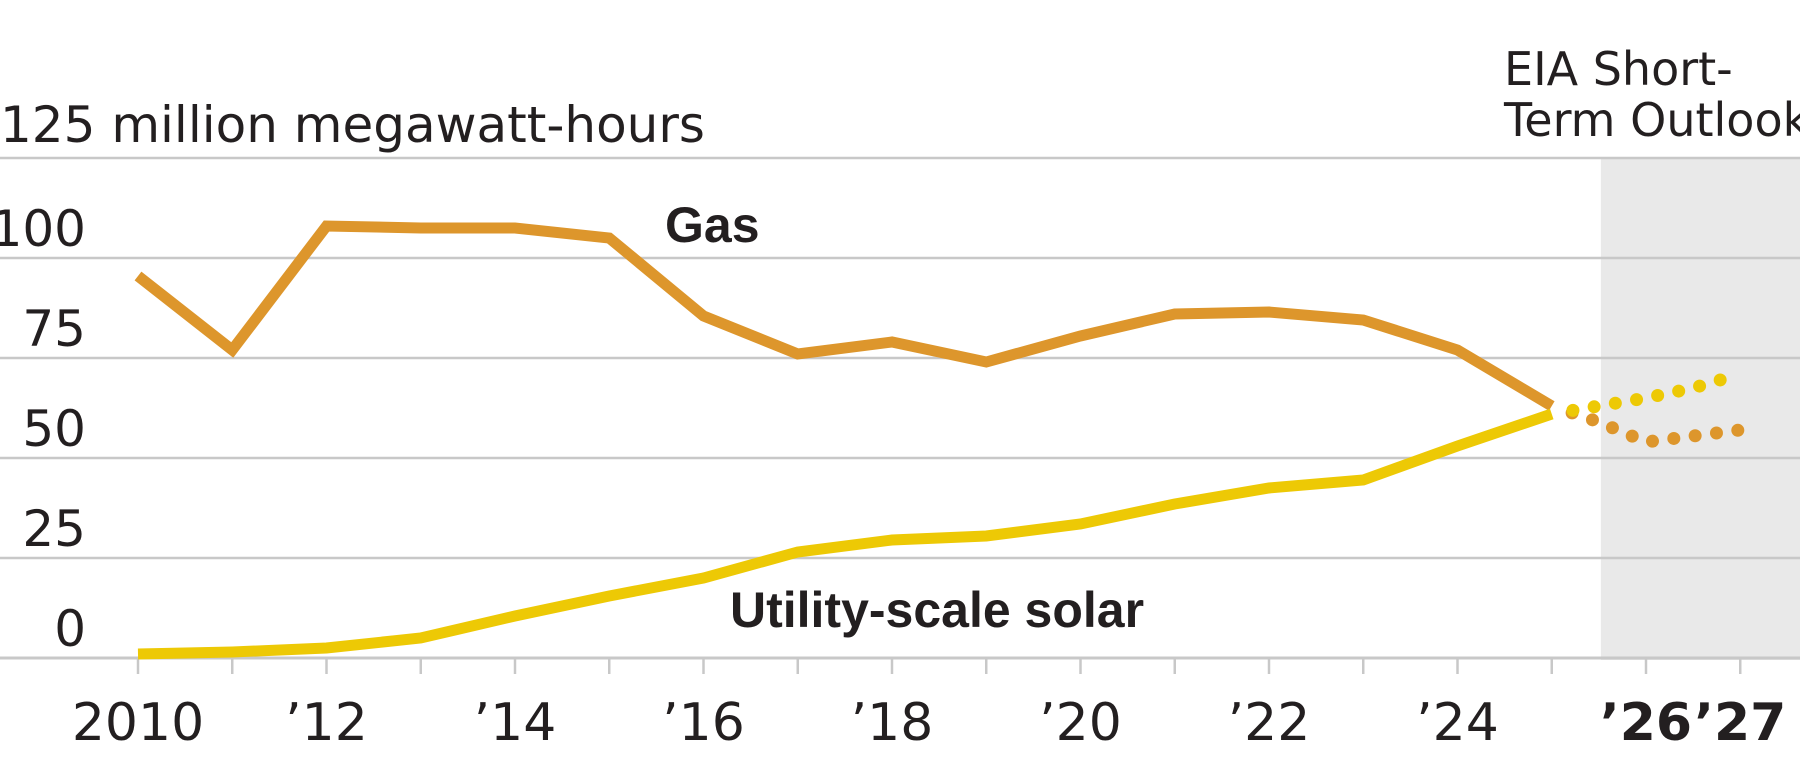 The height and width of the screenshot is (765, 1800). What do you see at coordinates (1080, 723) in the screenshot?
I see `x-tick-label: ’20` at bounding box center [1080, 723].